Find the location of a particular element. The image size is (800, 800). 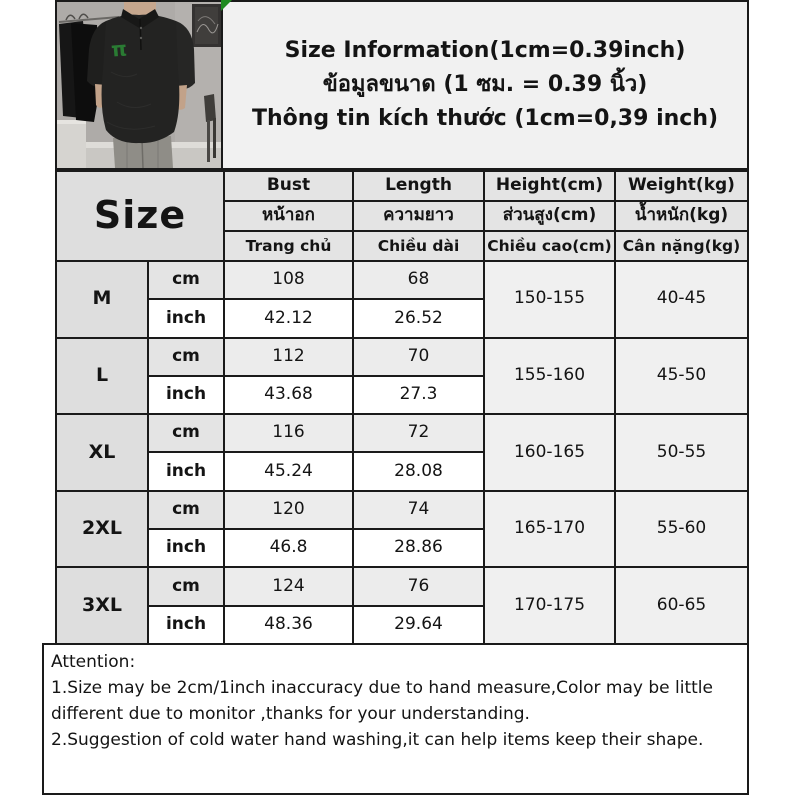

height-range-2xl: 165-170 is located at coordinates (549, 529).